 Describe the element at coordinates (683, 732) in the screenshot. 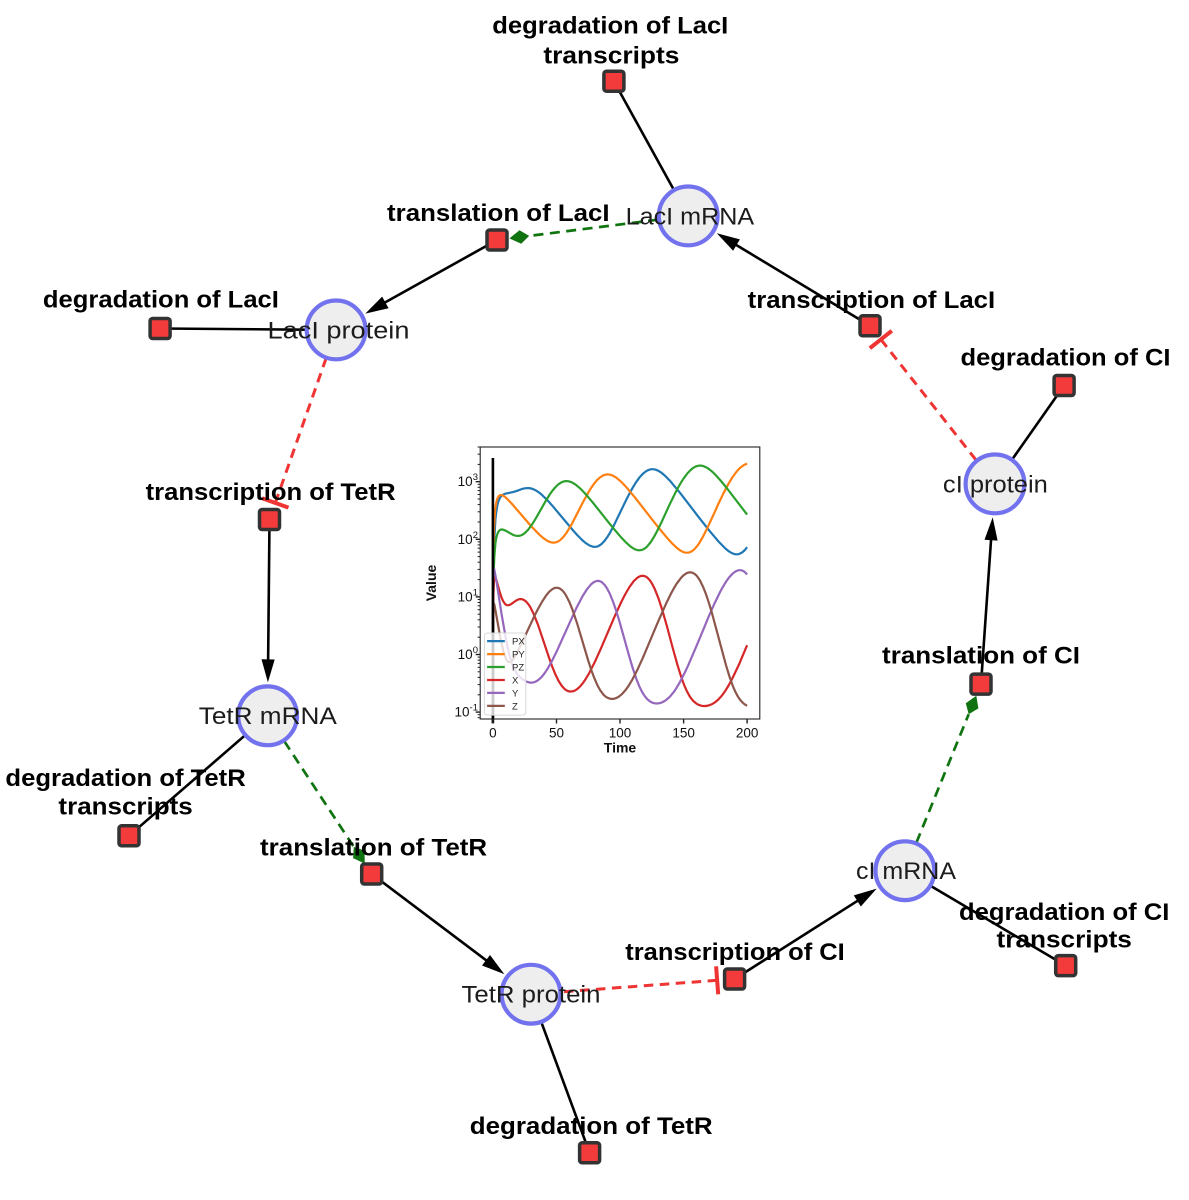

I see `svg-text: 150` at that location.